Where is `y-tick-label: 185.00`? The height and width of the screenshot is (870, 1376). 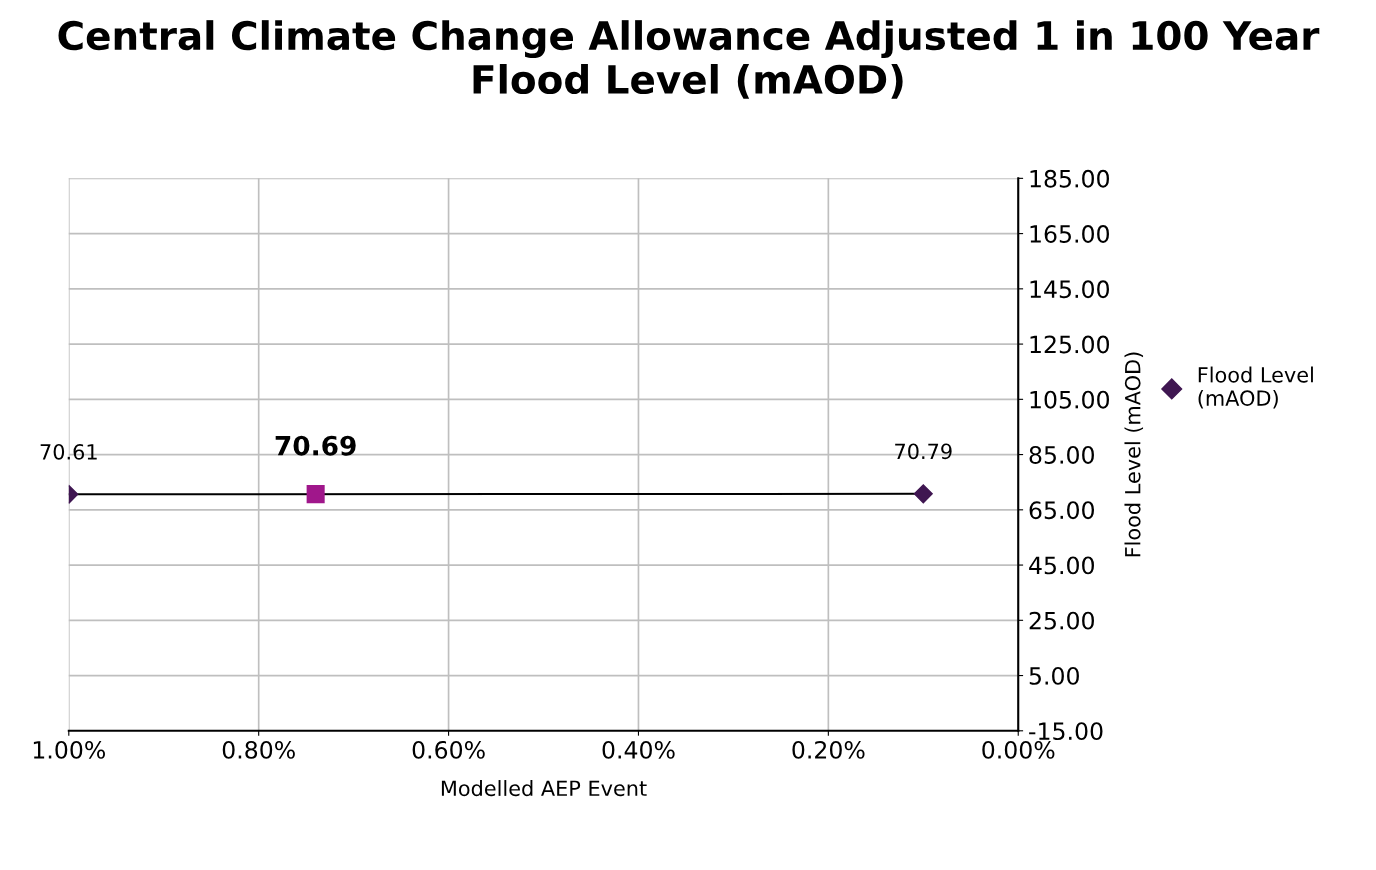
y-tick-label: 185.00 is located at coordinates (1070, 178).